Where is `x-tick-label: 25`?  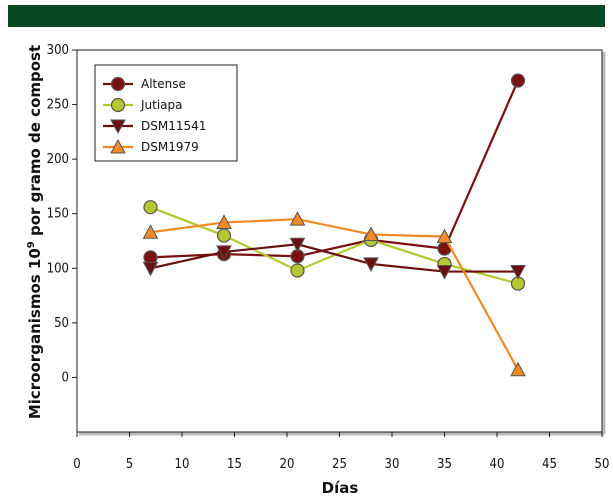 x-tick-label: 25 is located at coordinates (339, 464).